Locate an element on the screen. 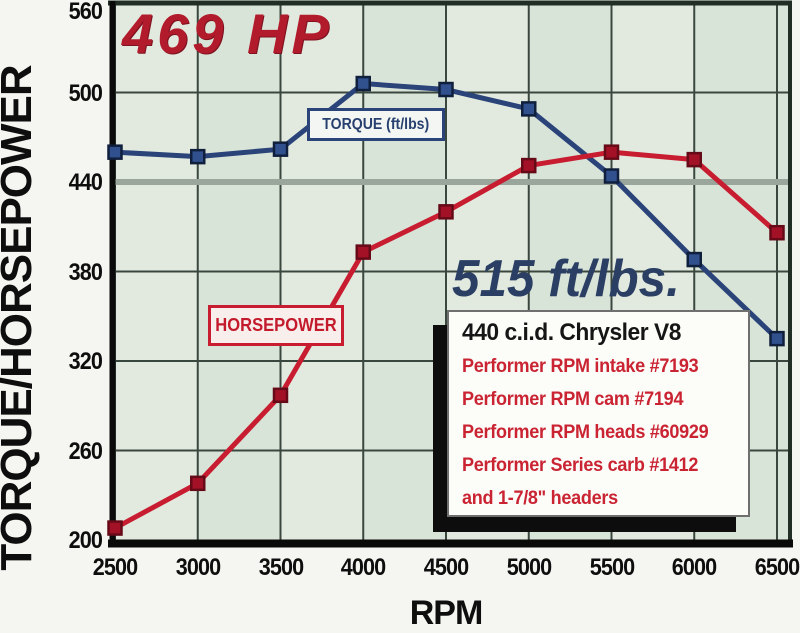  y-tick-label: 200 is located at coordinates (85, 540).